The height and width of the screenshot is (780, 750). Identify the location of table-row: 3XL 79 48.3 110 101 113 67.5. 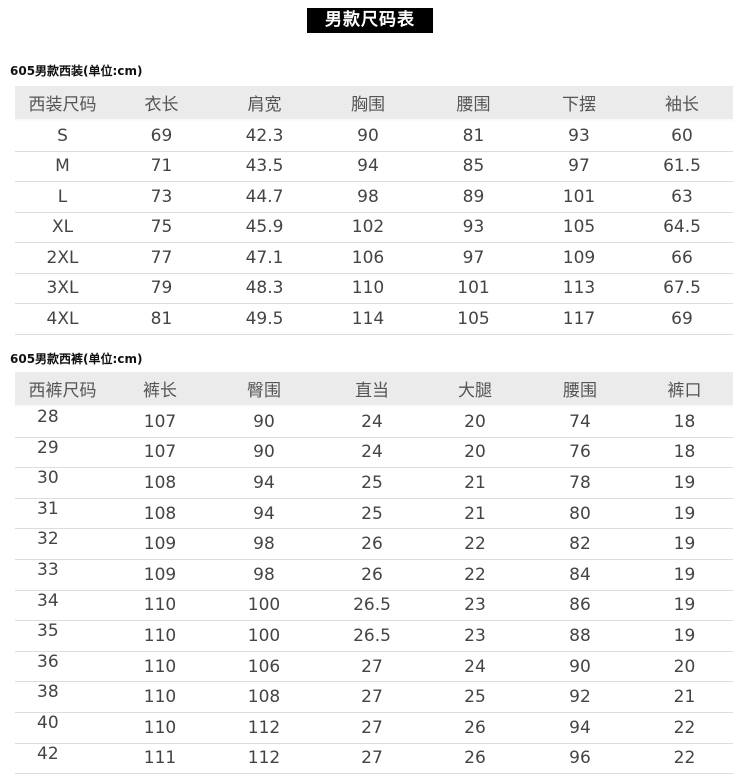
(374, 288).